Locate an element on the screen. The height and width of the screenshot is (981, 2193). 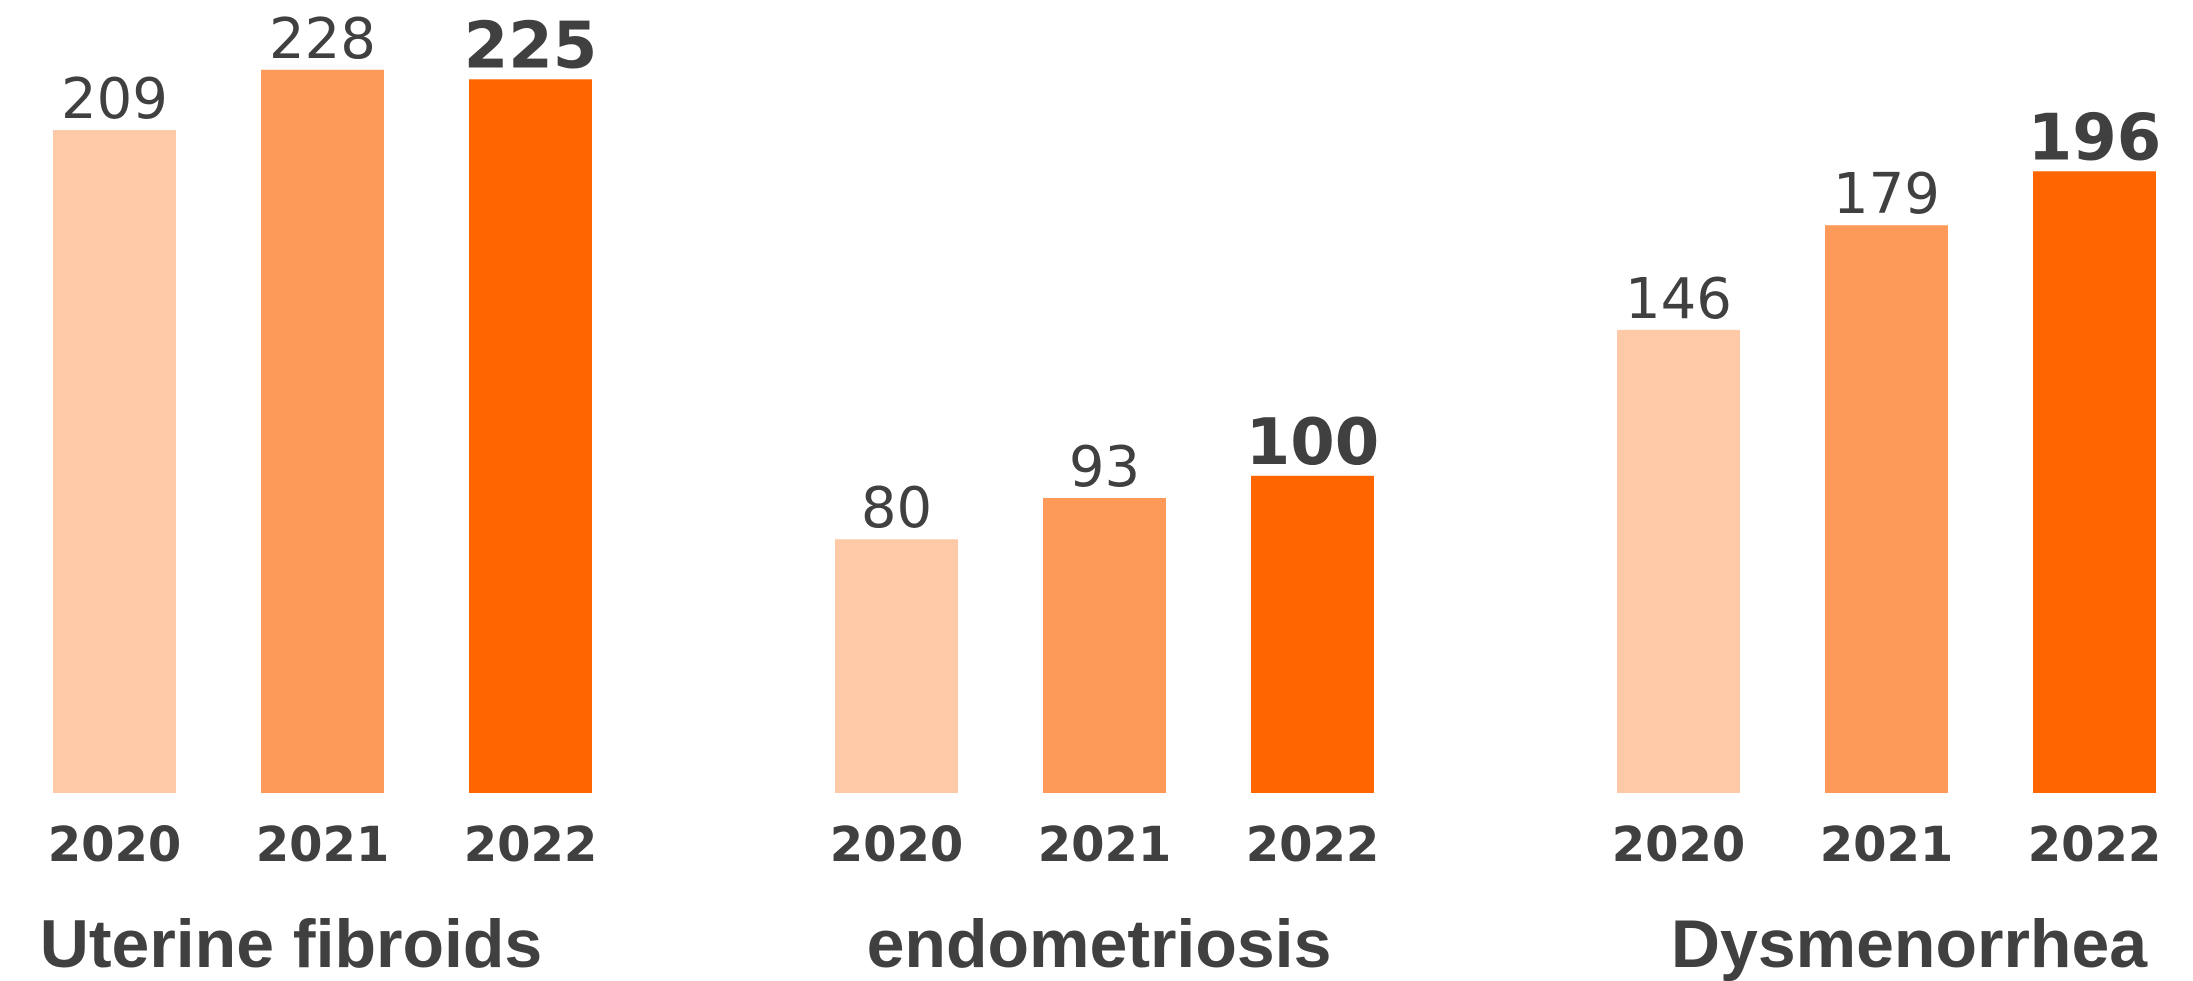
value-label: 209 is located at coordinates (114, 99).